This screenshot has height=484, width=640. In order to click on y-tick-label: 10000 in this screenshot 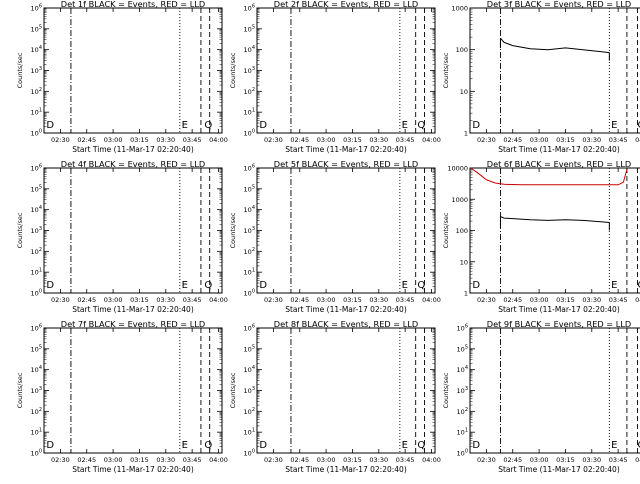, I will do `click(457, 169)`.